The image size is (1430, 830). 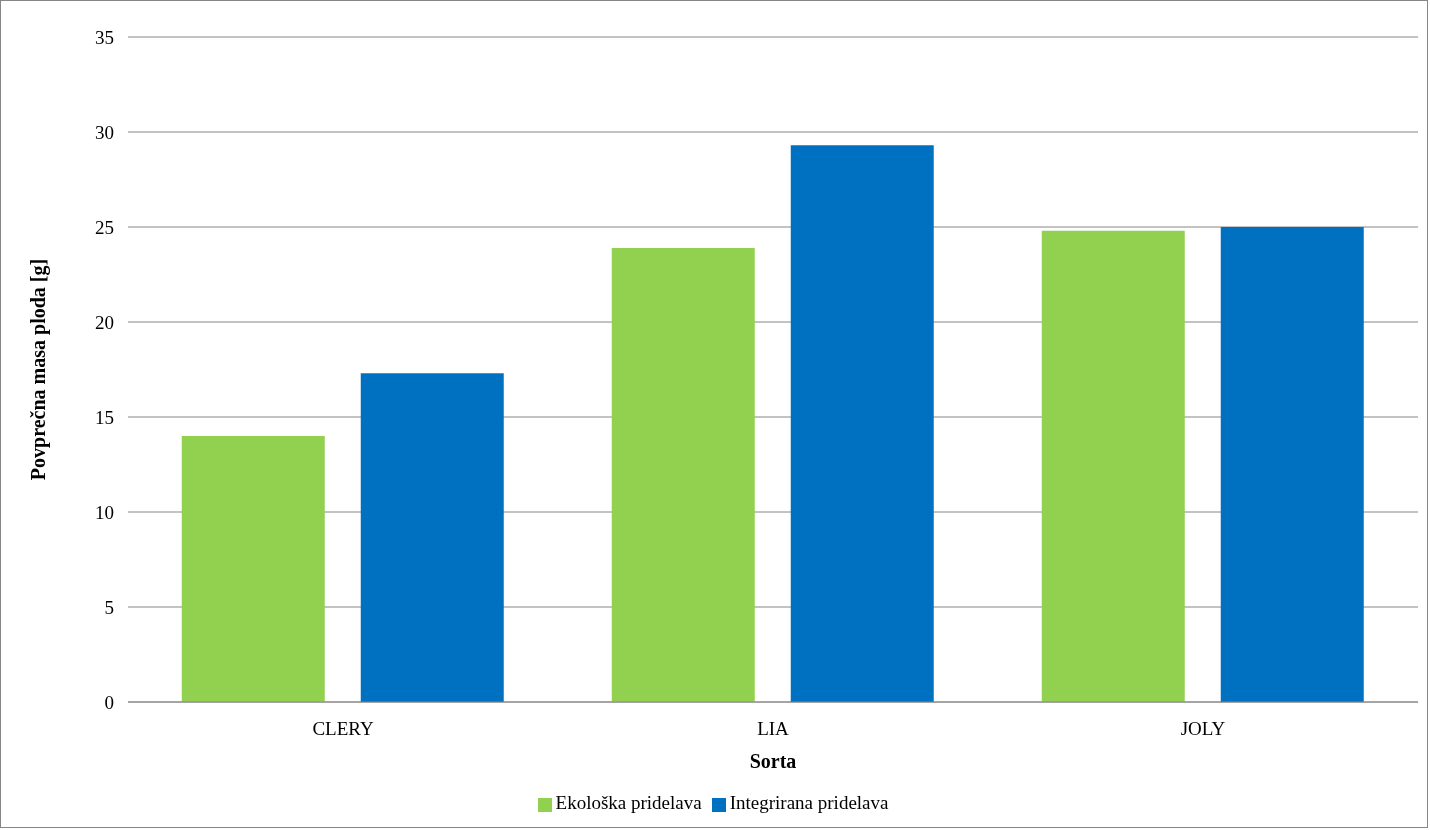 What do you see at coordinates (104, 512) in the screenshot?
I see `y-tick-label: 10` at bounding box center [104, 512].